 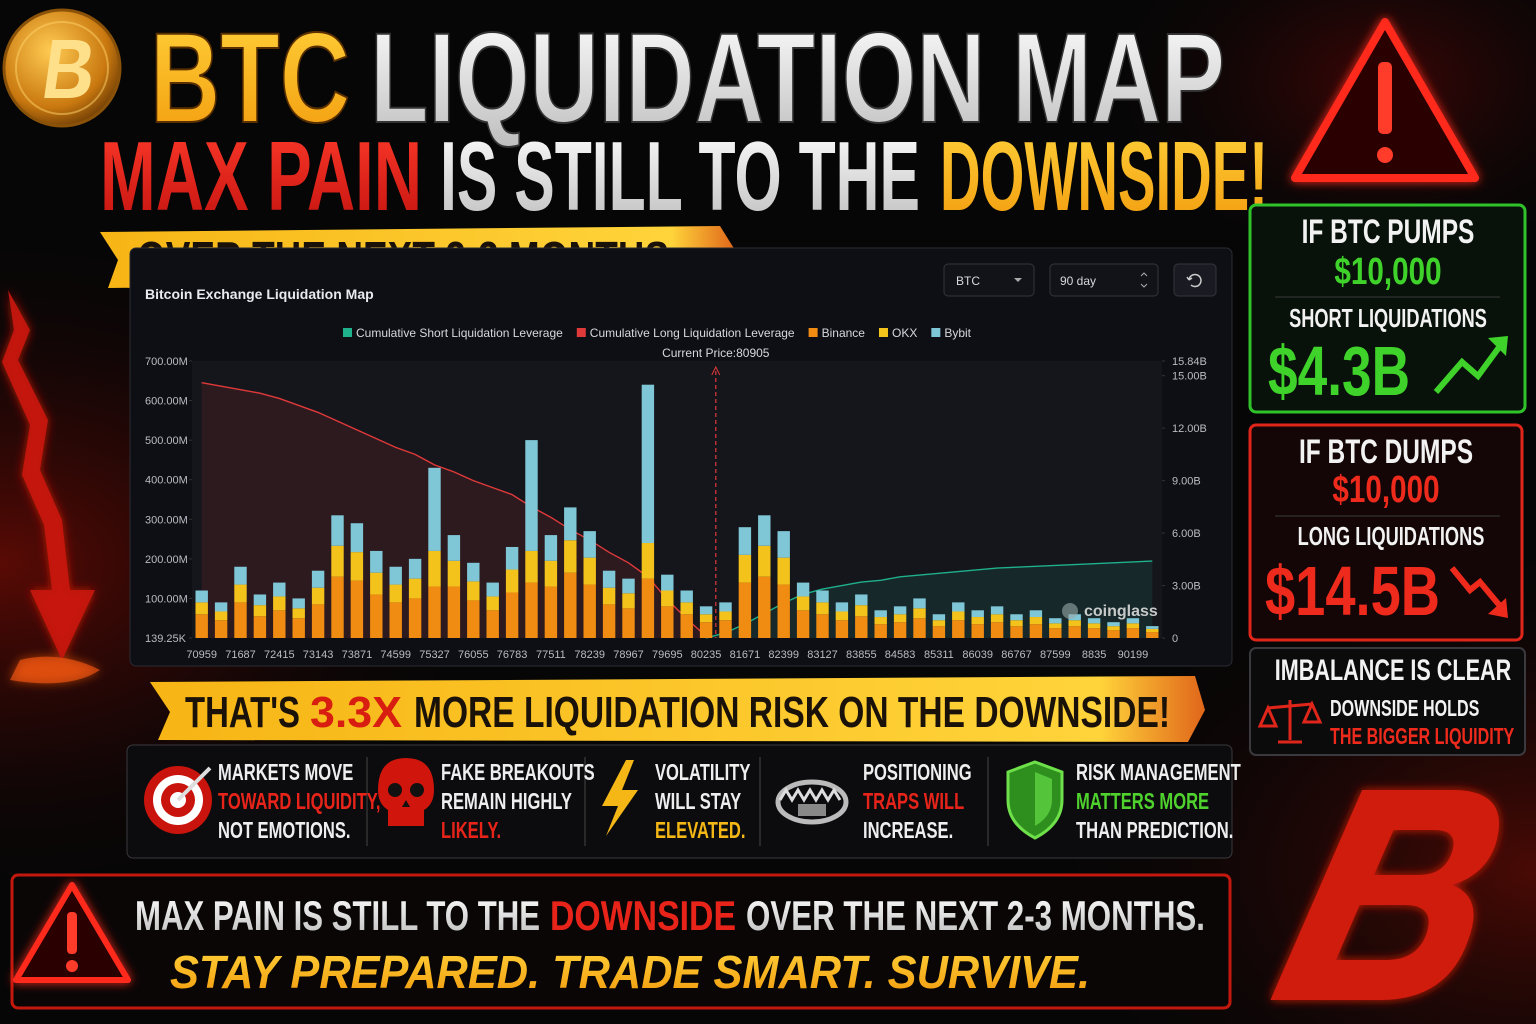 What do you see at coordinates (471, 830) in the screenshot?
I see `tip-line: LIKELY.` at bounding box center [471, 830].